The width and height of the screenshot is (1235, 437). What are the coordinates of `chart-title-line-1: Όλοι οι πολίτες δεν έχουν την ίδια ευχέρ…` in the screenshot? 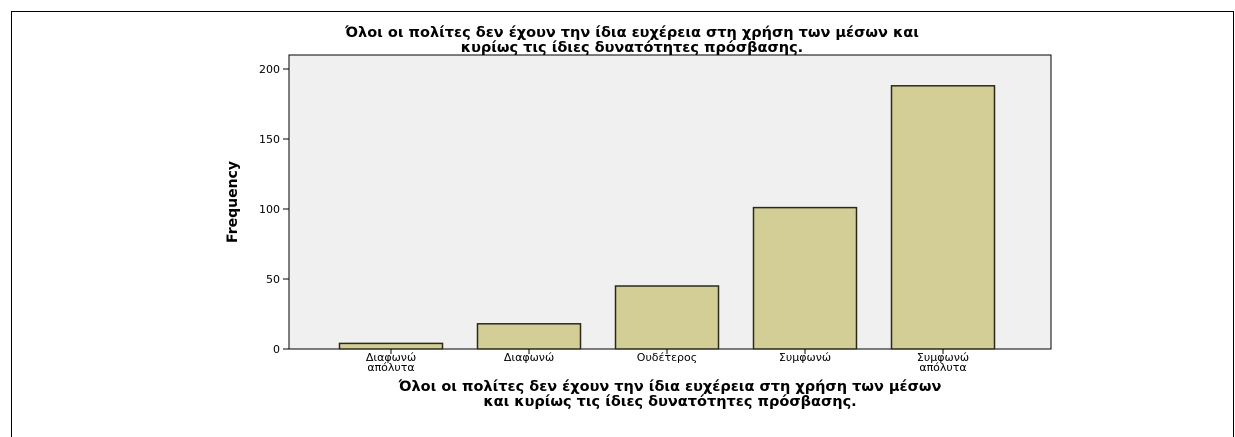 It's located at (631, 33).